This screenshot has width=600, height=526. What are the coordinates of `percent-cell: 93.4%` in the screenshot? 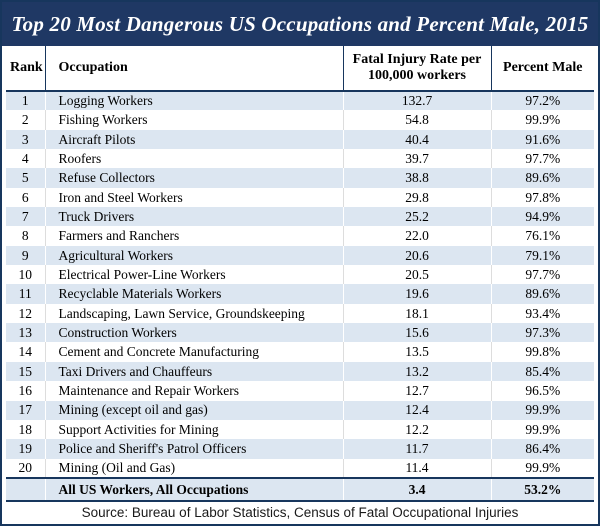 It's located at (542, 313).